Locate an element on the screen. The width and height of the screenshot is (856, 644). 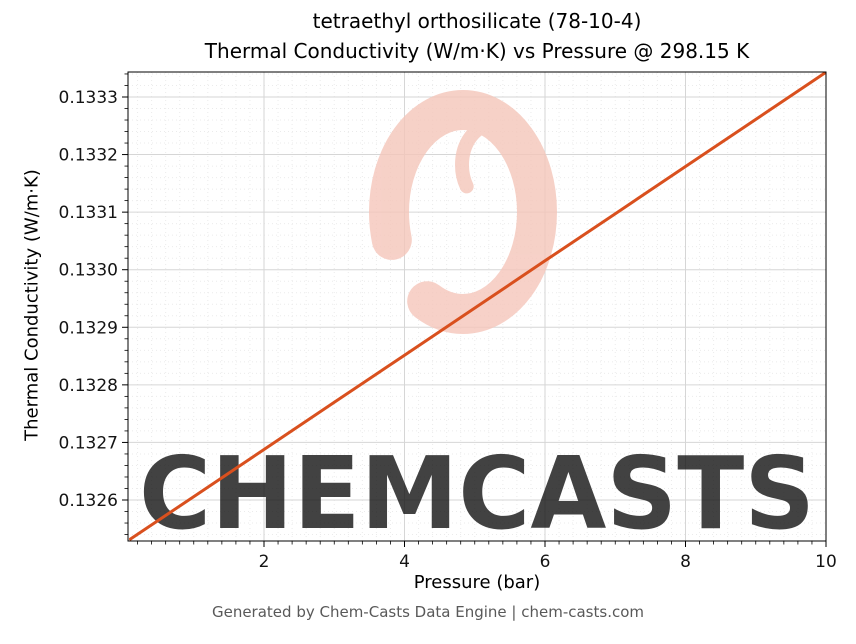
y-tick-label: 0.1333 is located at coordinates (88, 98).